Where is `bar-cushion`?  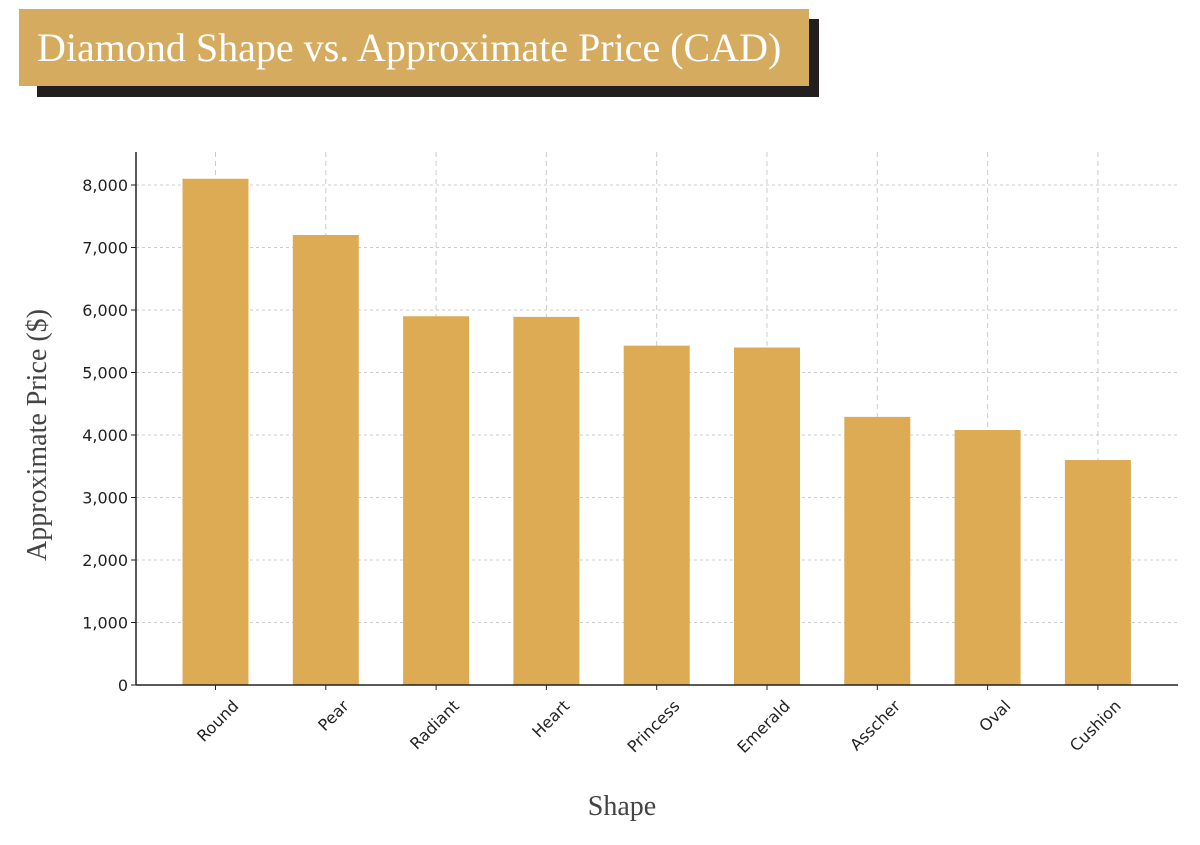 bar-cushion is located at coordinates (1097, 572).